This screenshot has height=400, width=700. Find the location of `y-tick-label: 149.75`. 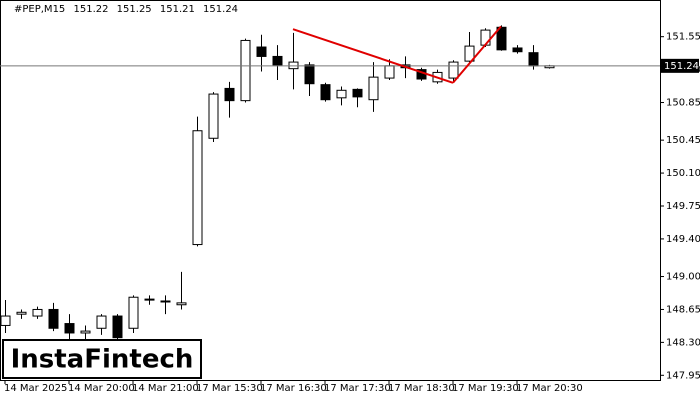

y-tick-label: 149.75 is located at coordinates (683, 206).